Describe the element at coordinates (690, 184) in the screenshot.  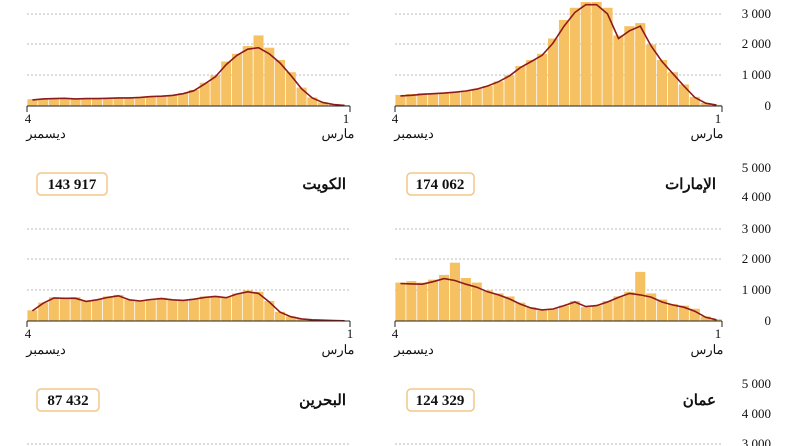
I see `uae-title: الإمارات` at that location.